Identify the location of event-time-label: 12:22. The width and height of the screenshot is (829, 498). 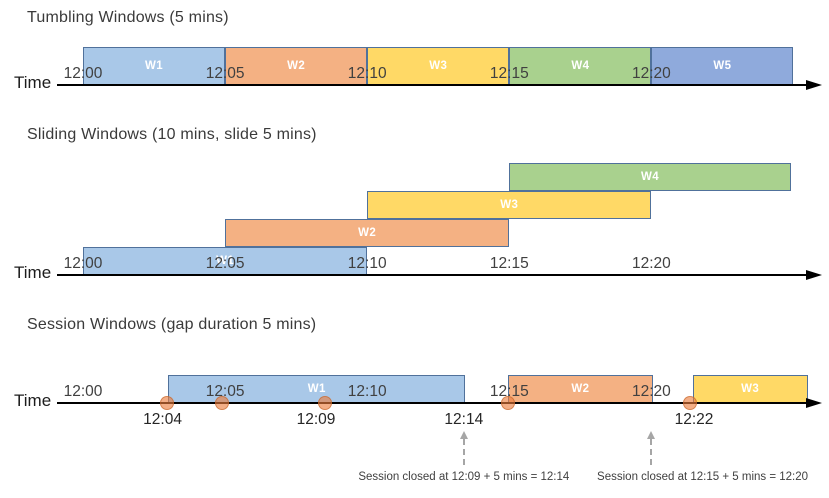
(694, 419).